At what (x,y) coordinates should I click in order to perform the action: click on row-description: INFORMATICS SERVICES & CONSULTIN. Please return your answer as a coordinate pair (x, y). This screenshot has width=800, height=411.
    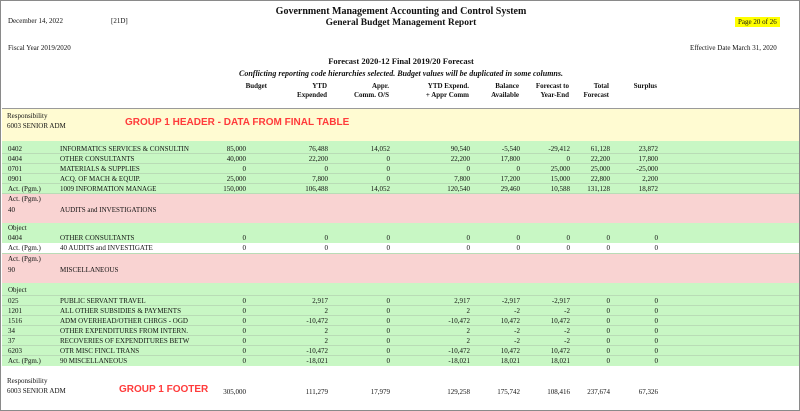
    Looking at the image, I should click on (124, 149).